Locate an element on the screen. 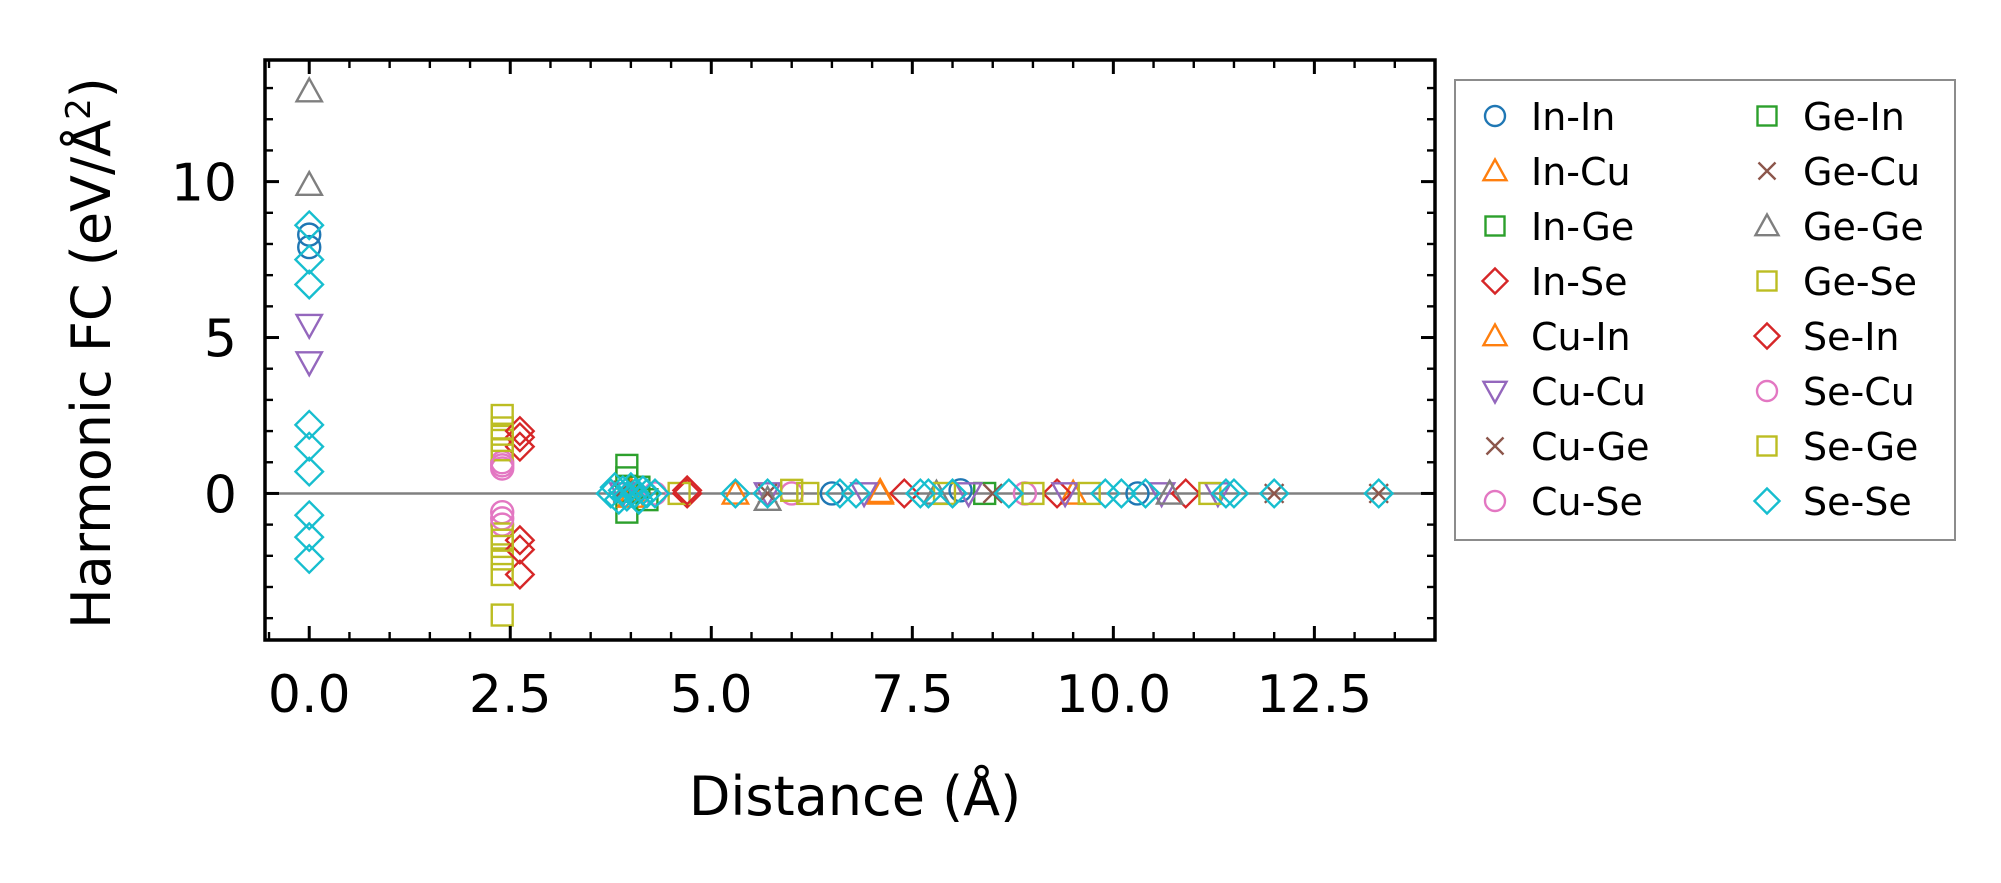 The height and width of the screenshot is (883, 2001). legend-label-se-in: Se-In is located at coordinates (1851, 337).